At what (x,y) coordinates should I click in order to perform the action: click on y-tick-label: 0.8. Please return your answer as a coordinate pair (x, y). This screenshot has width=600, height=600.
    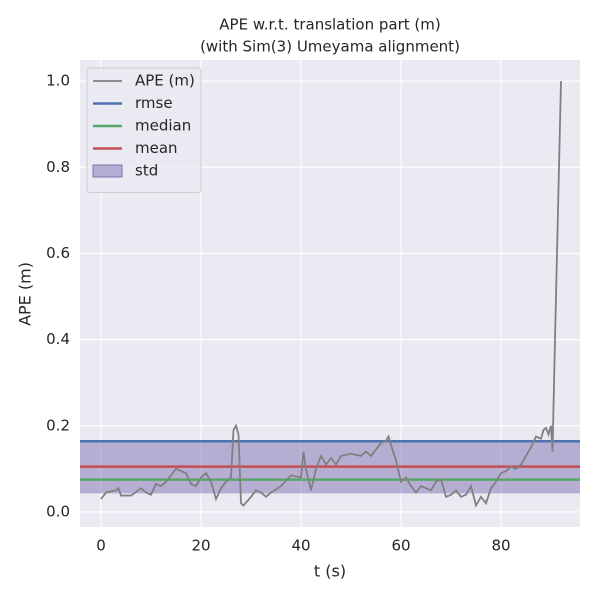
    Looking at the image, I should click on (58, 167).